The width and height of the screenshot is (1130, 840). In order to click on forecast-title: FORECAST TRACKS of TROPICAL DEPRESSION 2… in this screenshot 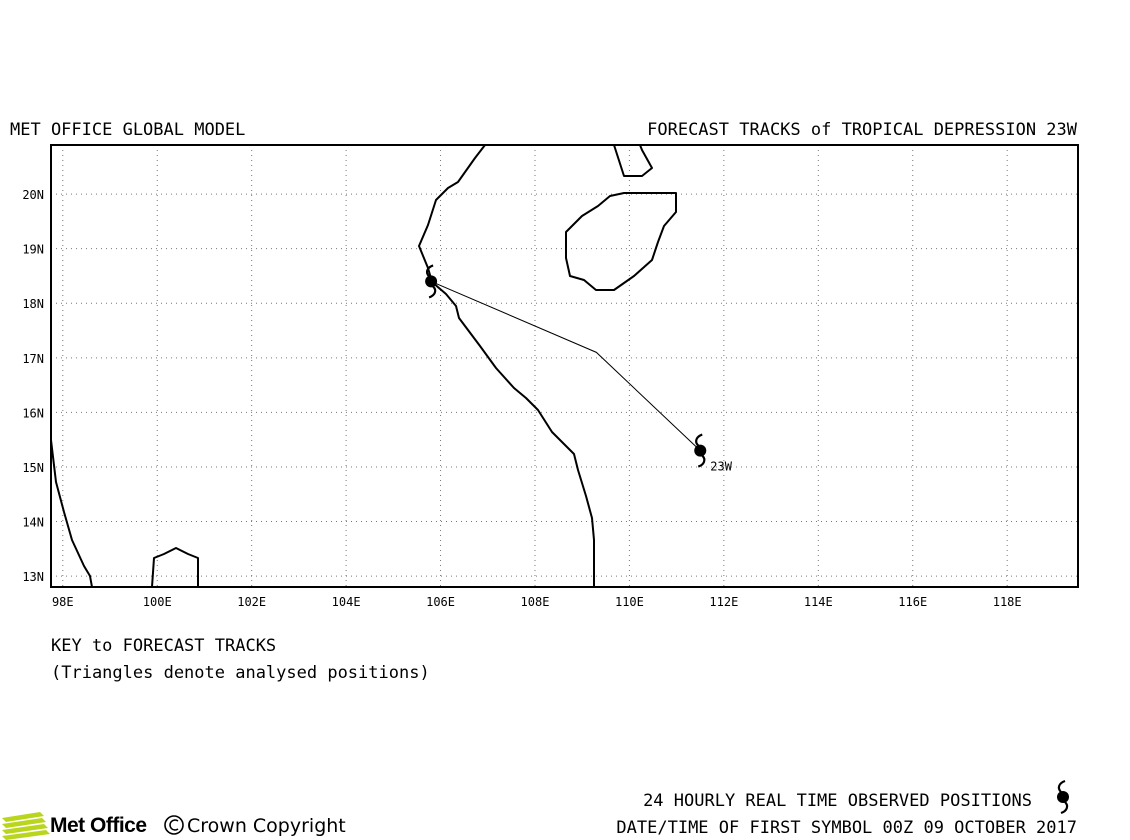, I will do `click(862, 130)`.